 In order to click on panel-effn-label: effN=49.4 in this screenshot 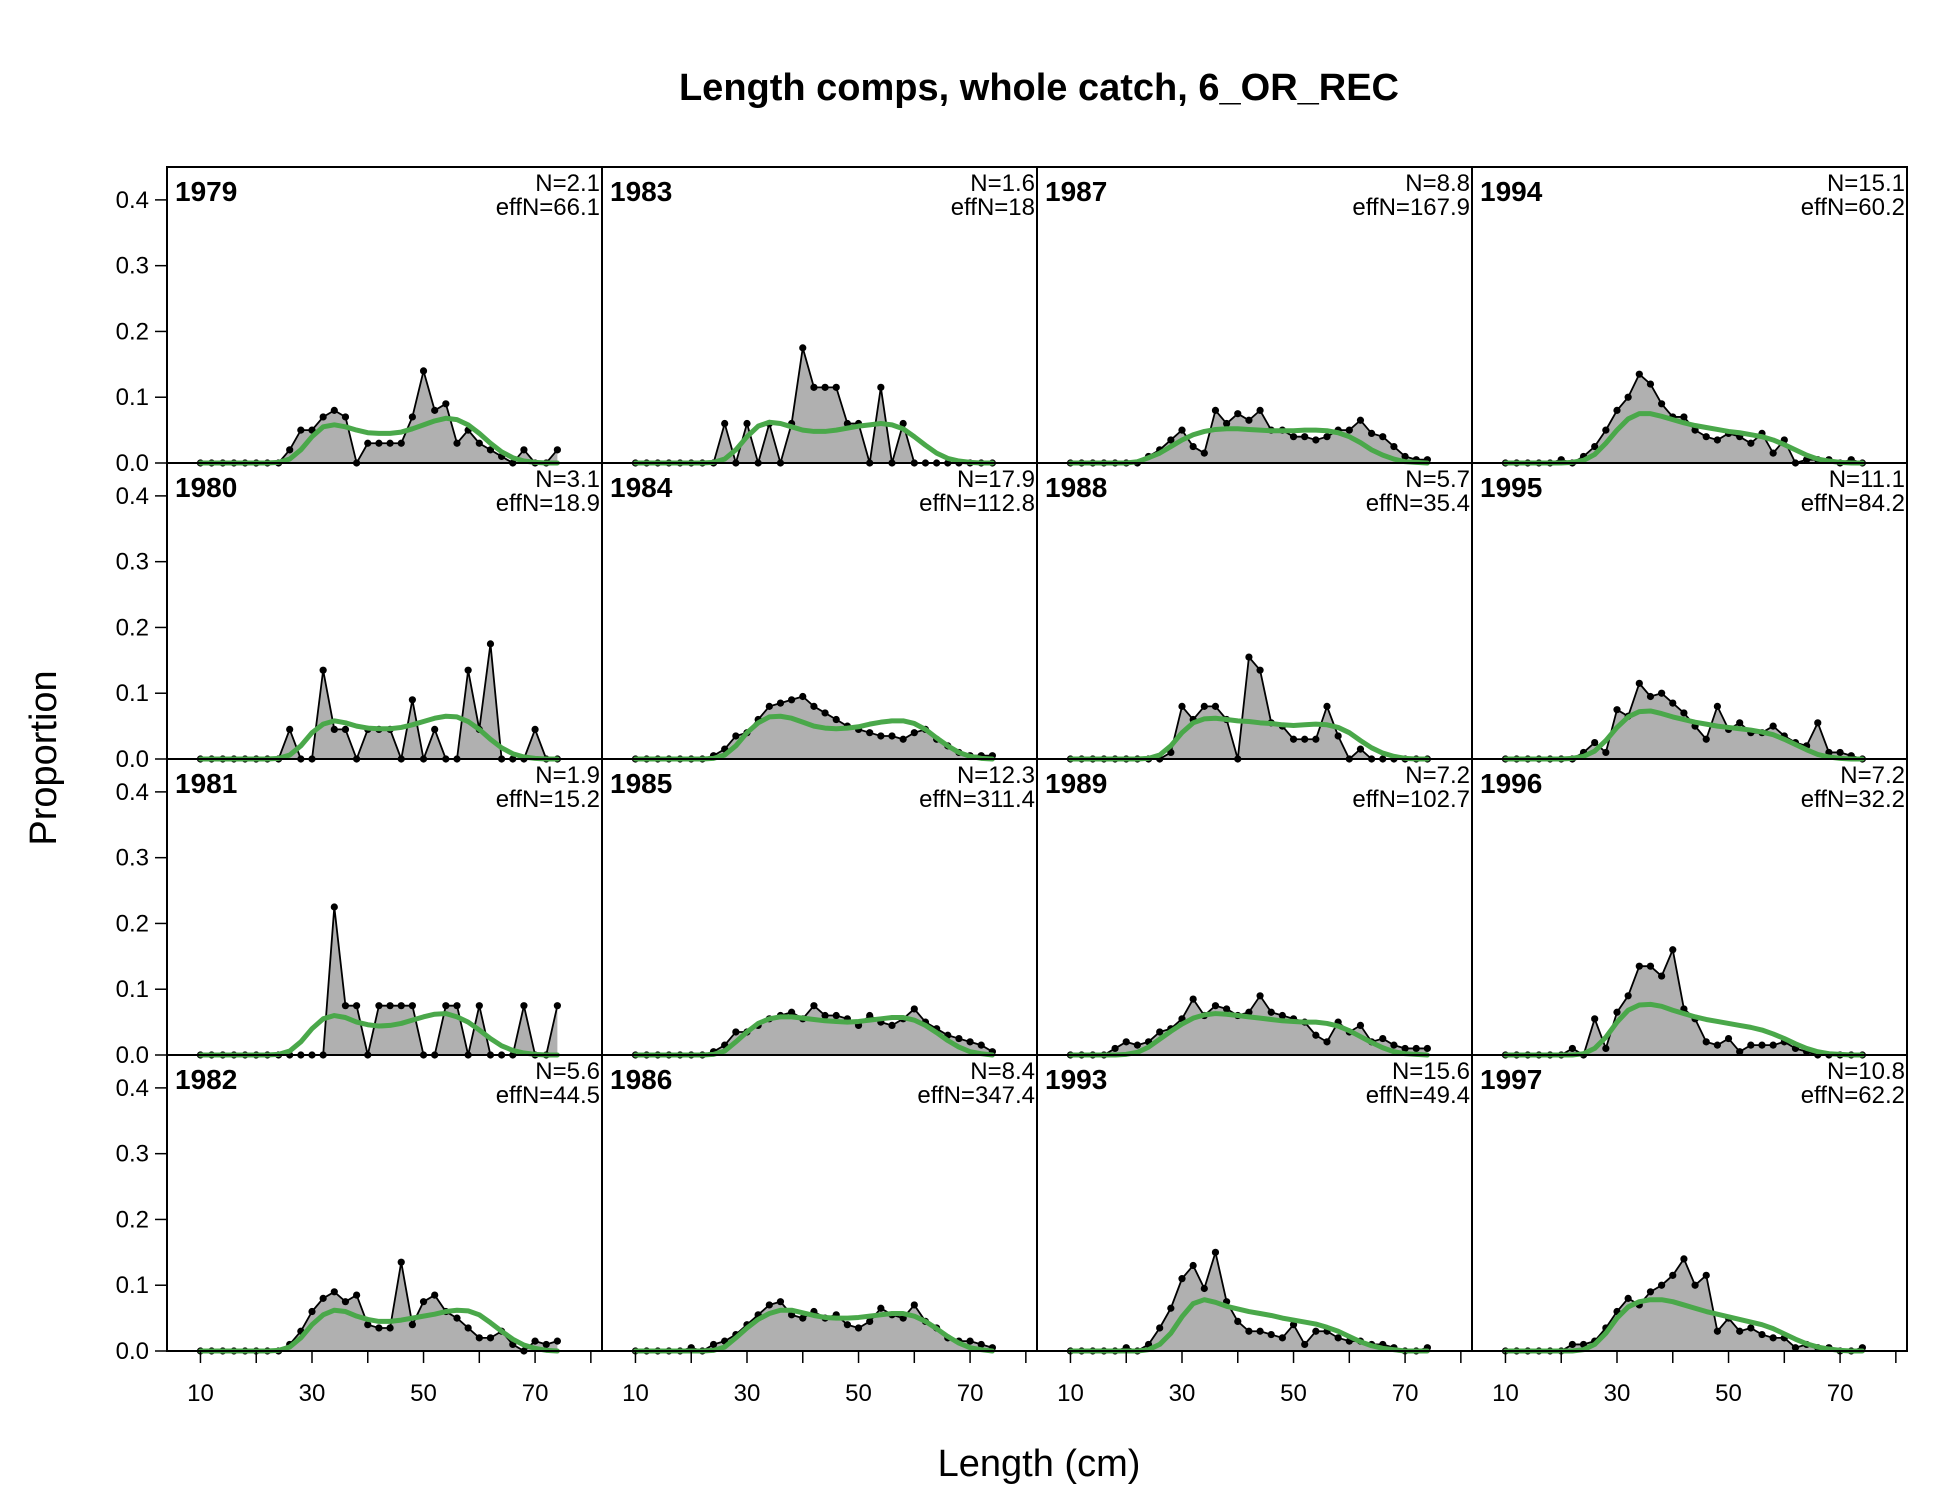, I will do `click(1418, 1095)`.